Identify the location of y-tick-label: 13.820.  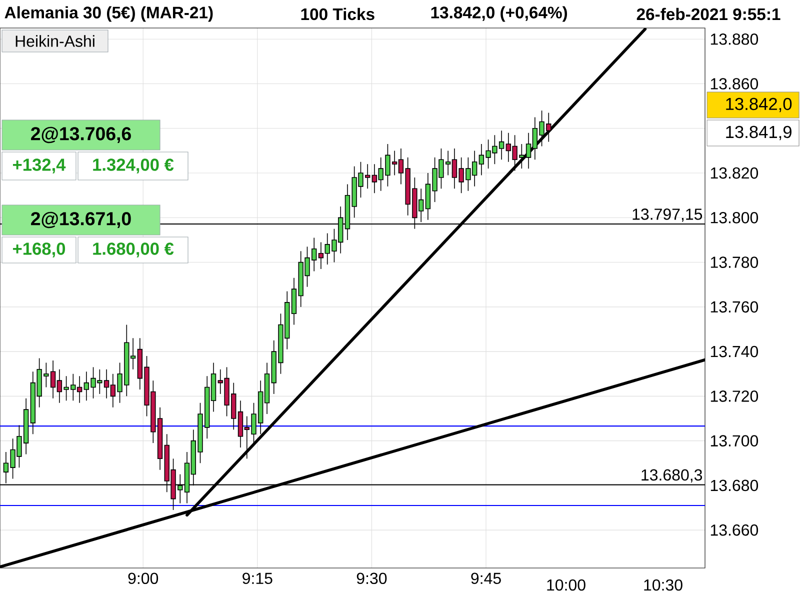
(734, 173).